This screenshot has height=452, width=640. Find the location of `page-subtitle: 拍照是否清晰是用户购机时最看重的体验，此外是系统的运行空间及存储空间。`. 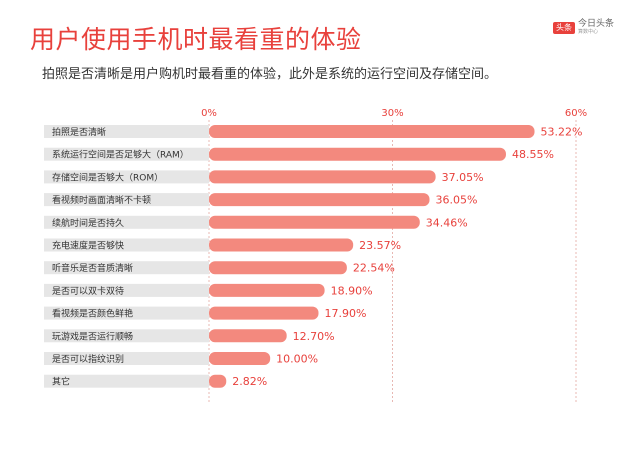

page-subtitle: 拍照是否清晰是用户购机时最看重的体验，此外是系统的运行空间及存储空间。 is located at coordinates (270, 74).